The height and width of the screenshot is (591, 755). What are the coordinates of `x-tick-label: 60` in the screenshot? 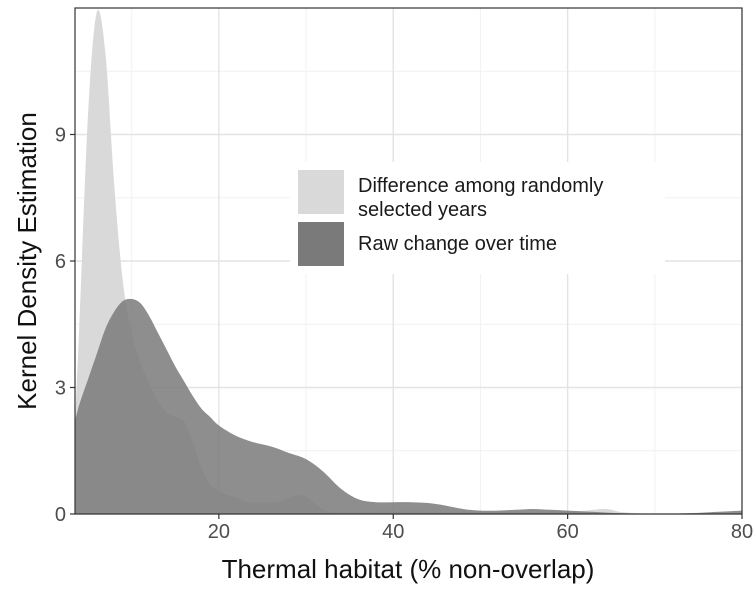 It's located at (567, 532).